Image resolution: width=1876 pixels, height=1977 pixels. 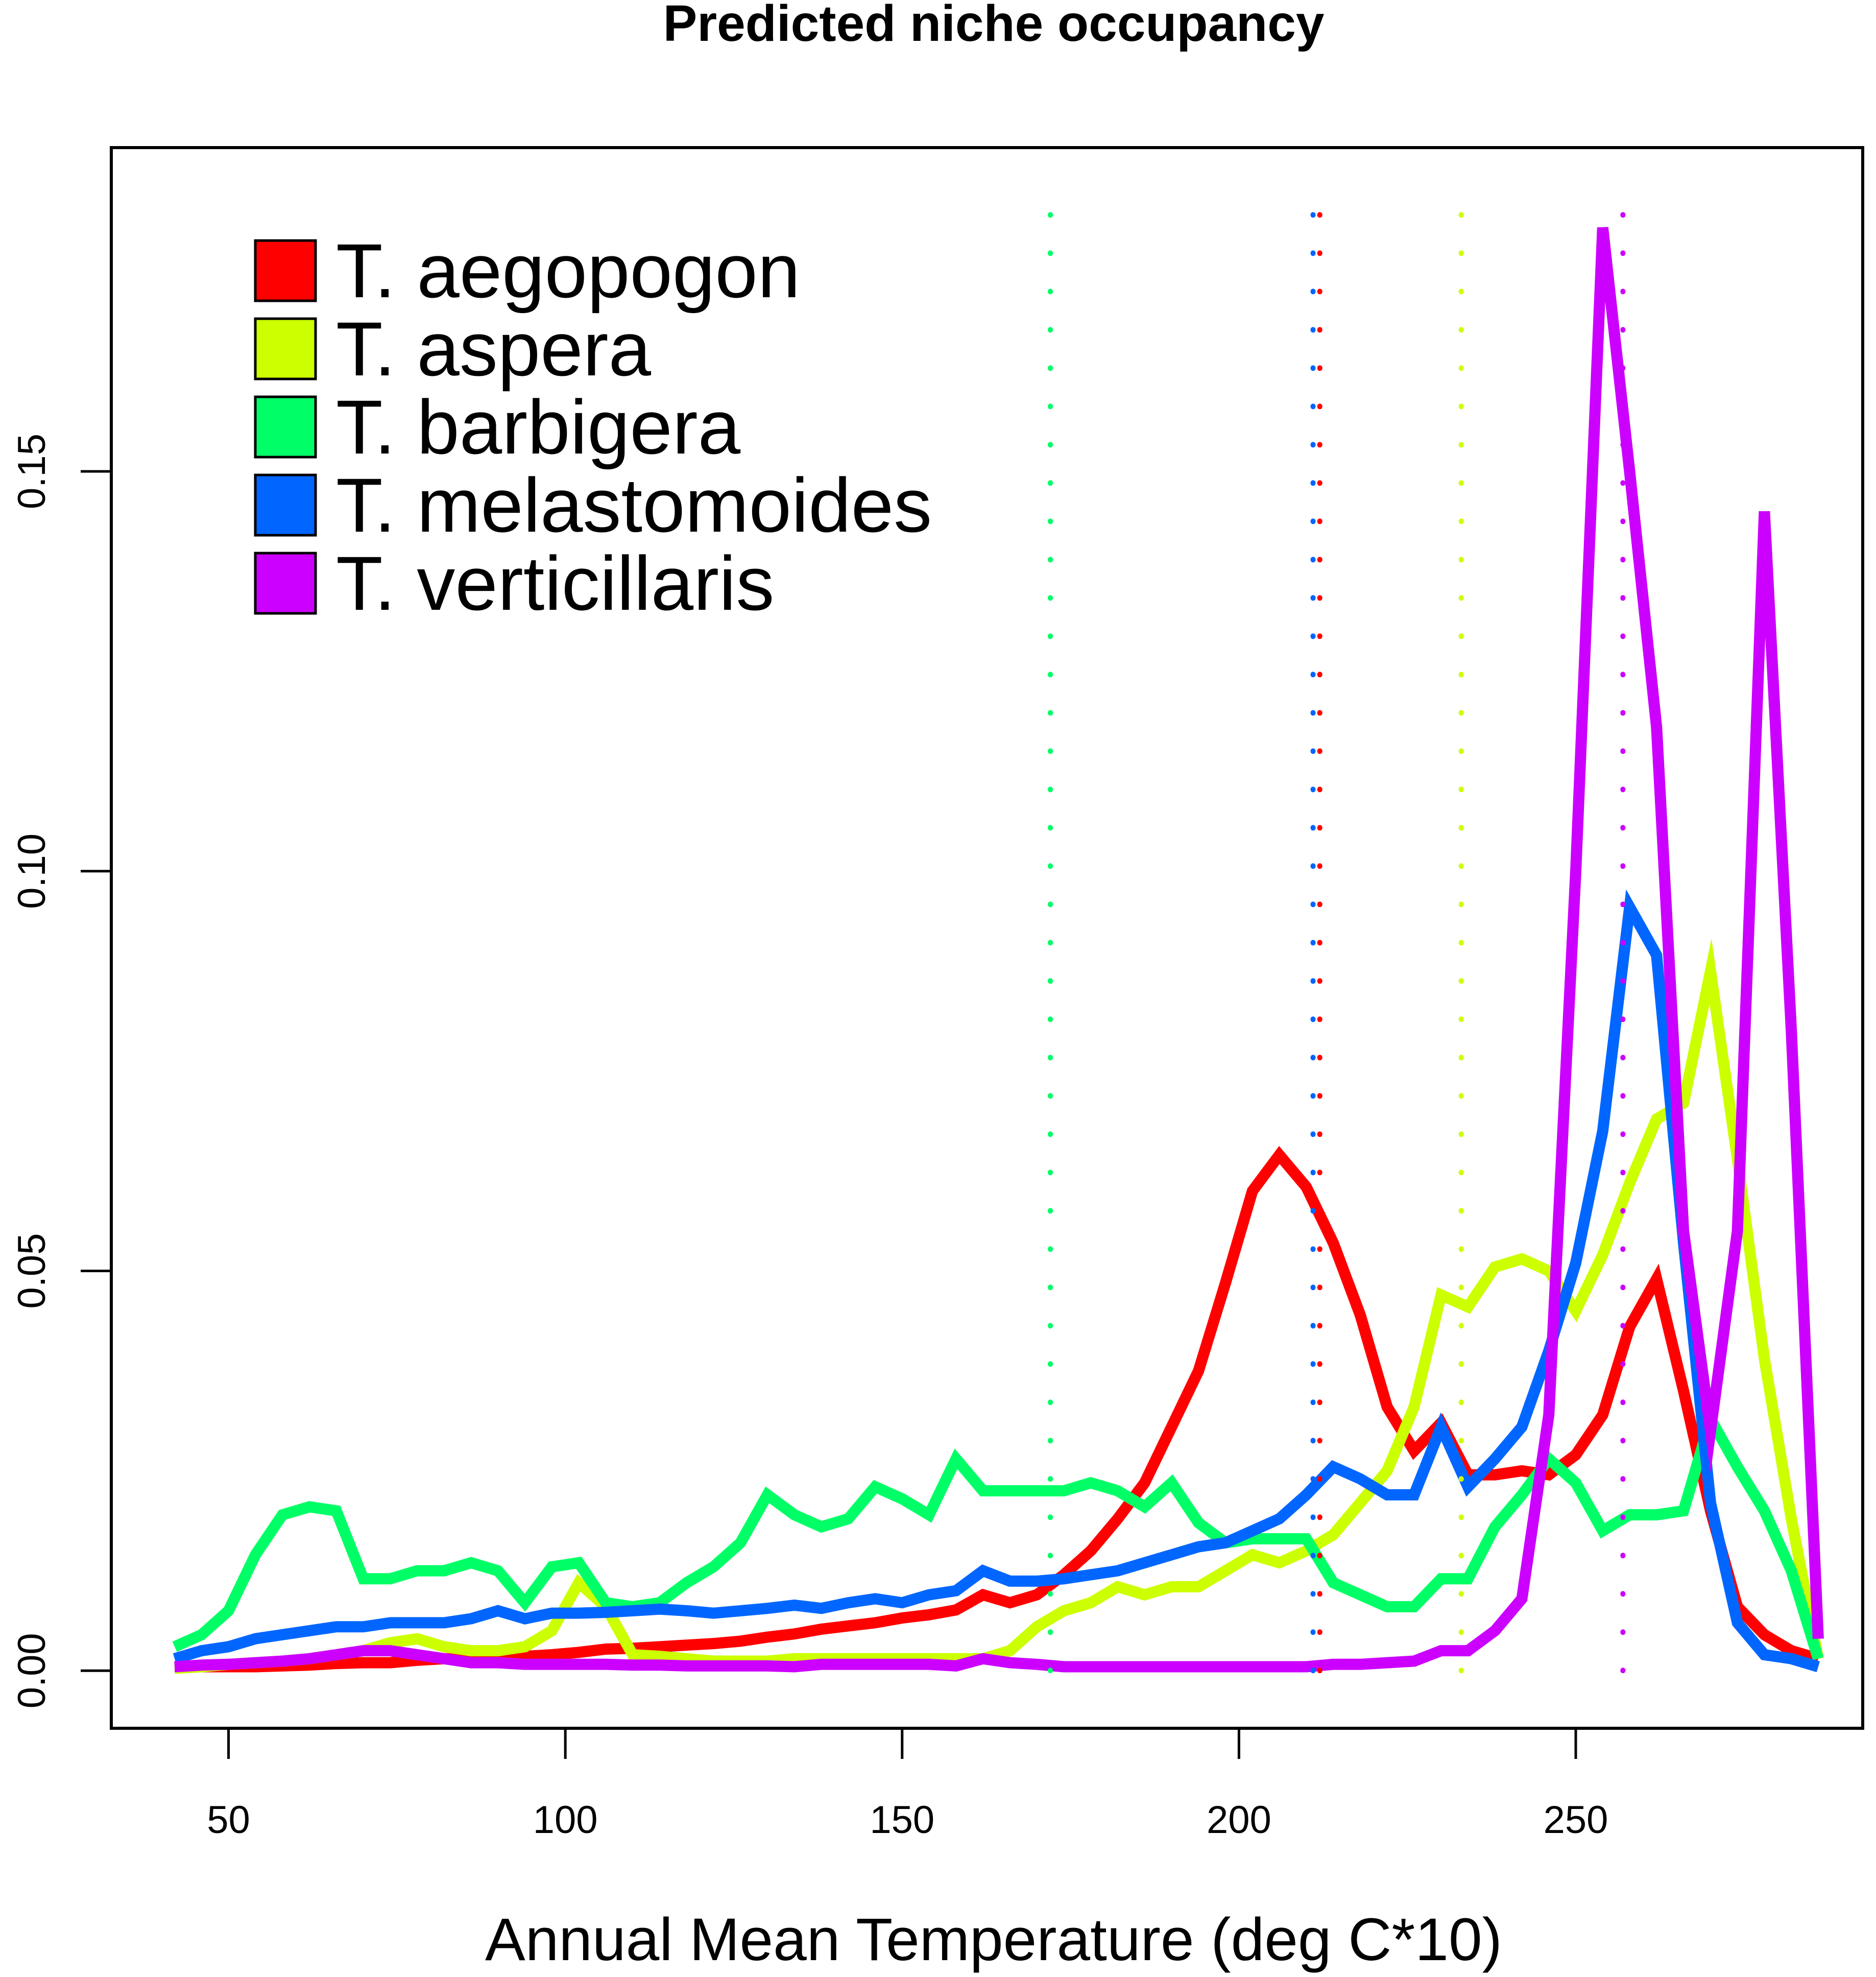 What do you see at coordinates (565, 1820) in the screenshot?
I see `x-tick-label-100: 100` at bounding box center [565, 1820].